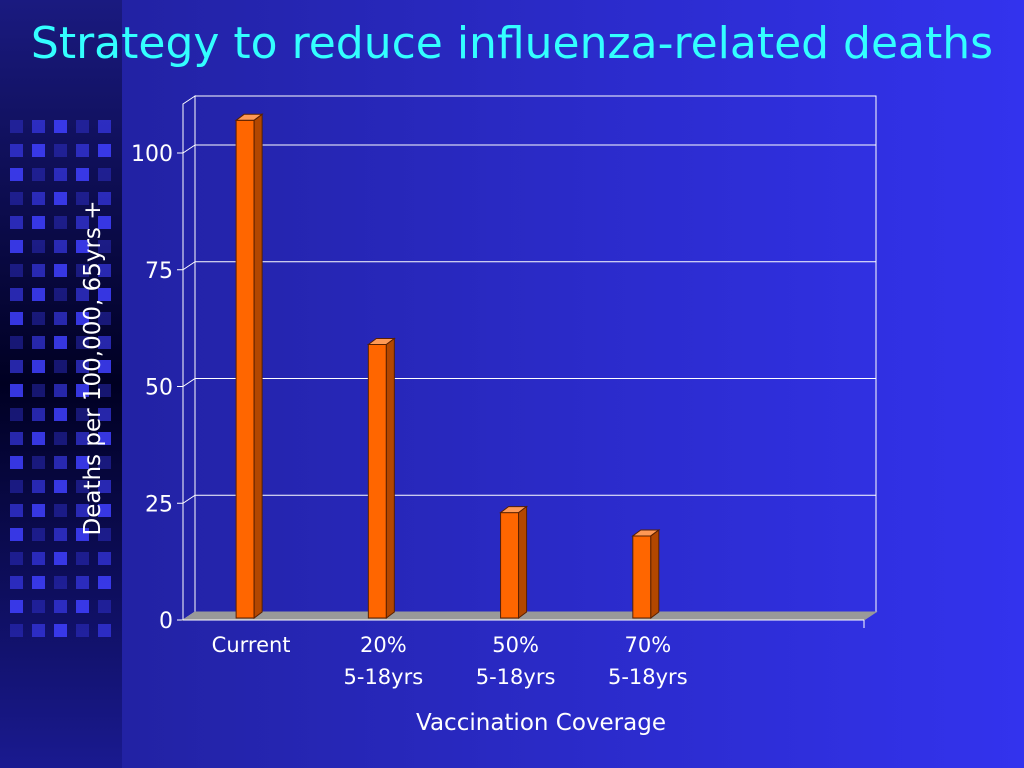 The width and height of the screenshot is (1024, 768). Describe the element at coordinates (384, 661) in the screenshot. I see `x-tick-label: 20% 5-18yrs` at that location.